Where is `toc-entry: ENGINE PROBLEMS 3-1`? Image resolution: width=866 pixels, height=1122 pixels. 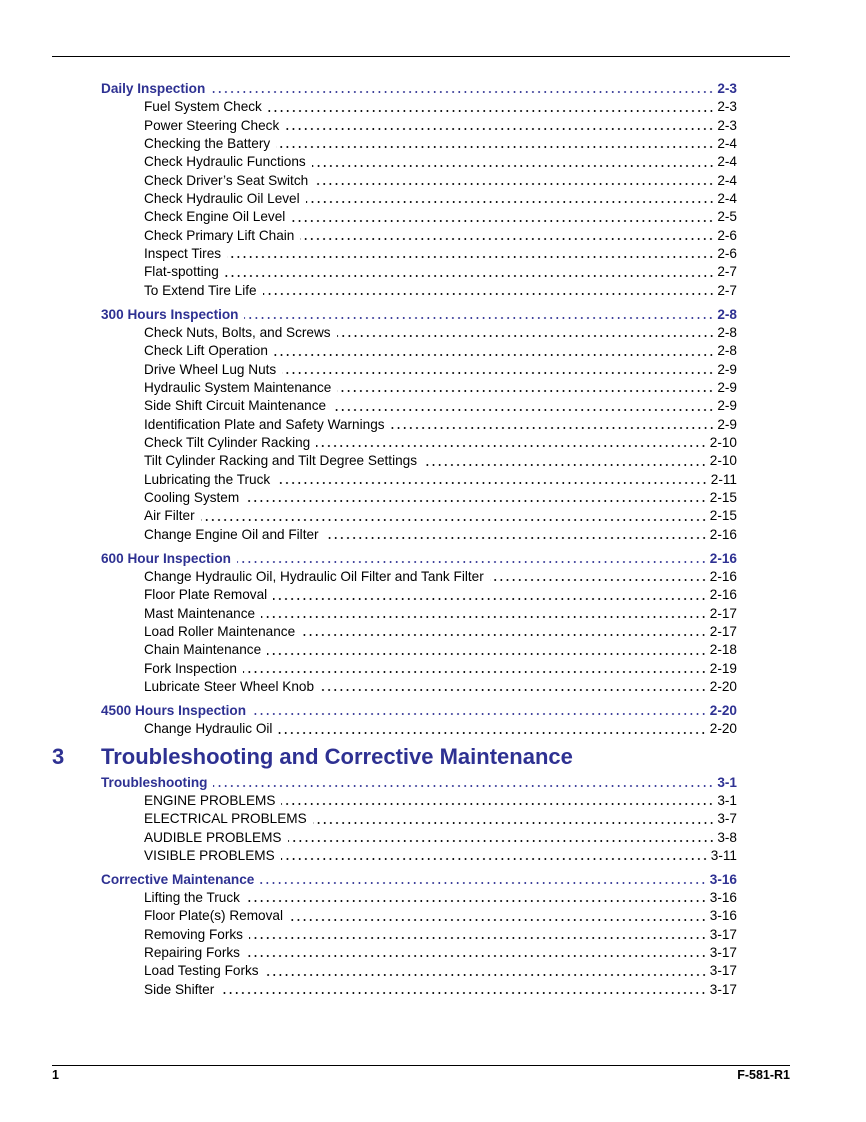 toc-entry: ENGINE PROBLEMS 3-1 is located at coordinates (419, 801).